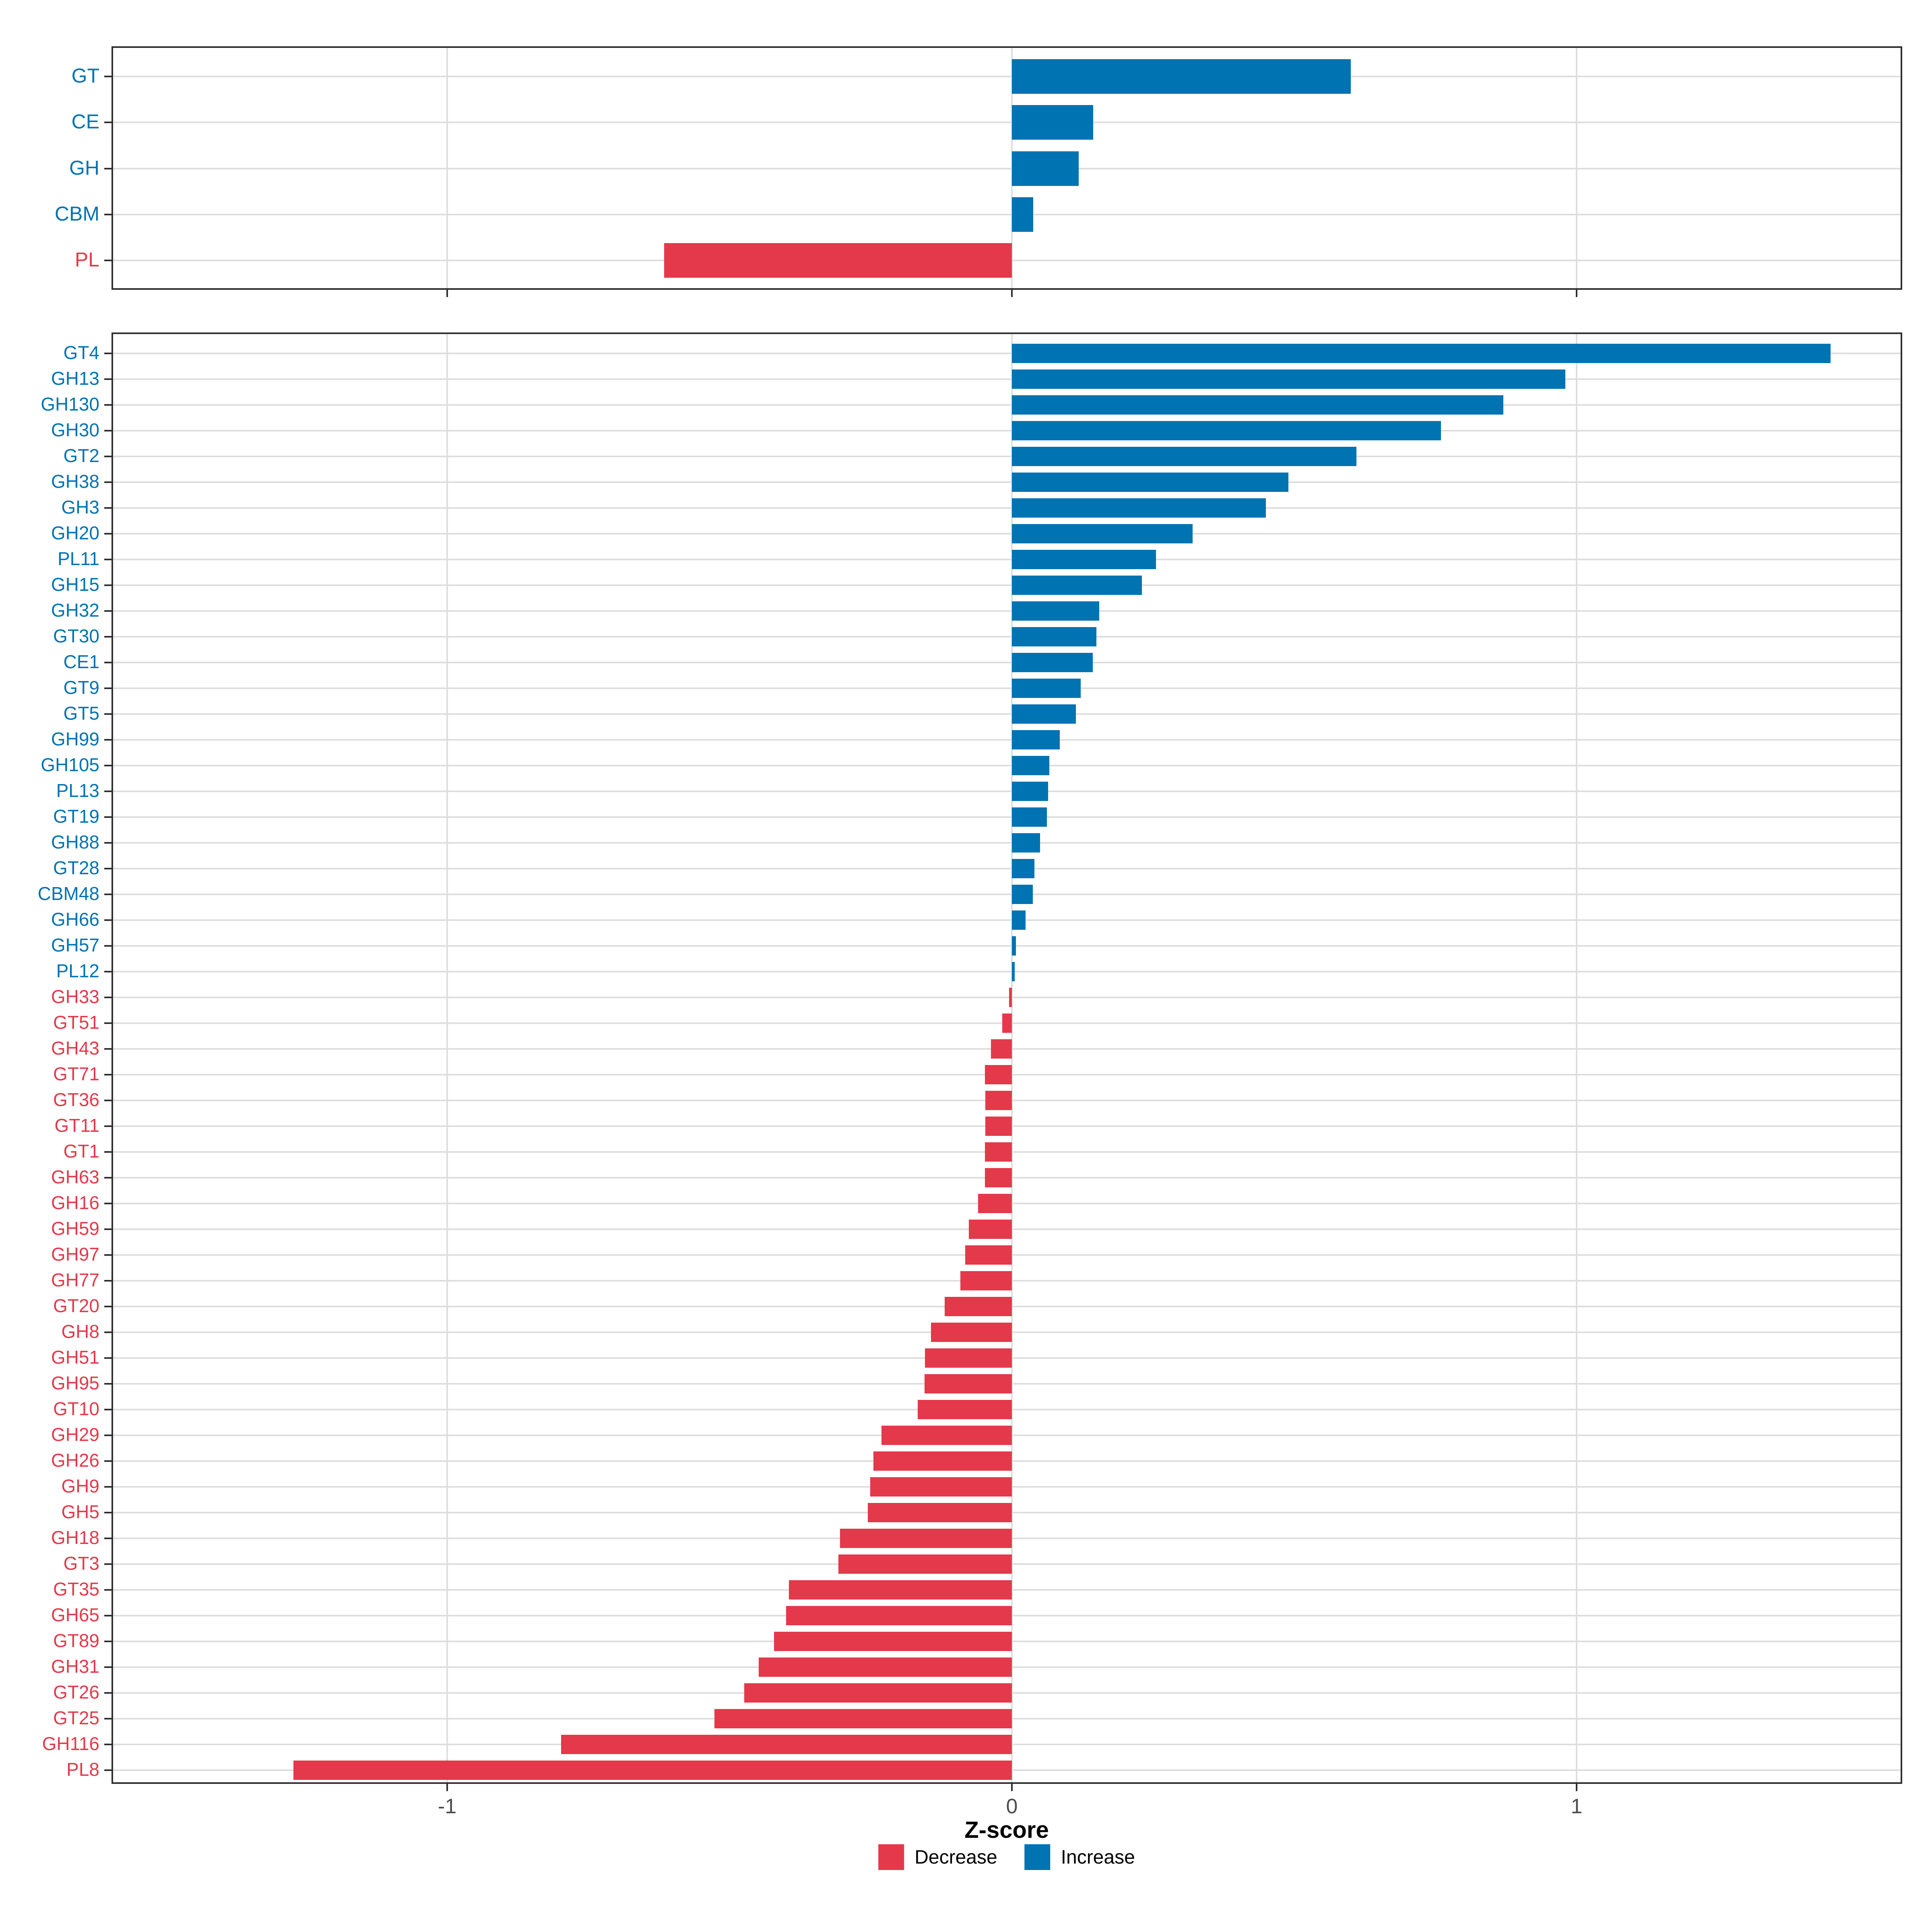 The width and height of the screenshot is (1932, 1932). I want to click on bar-PL13, so click(1030, 791).